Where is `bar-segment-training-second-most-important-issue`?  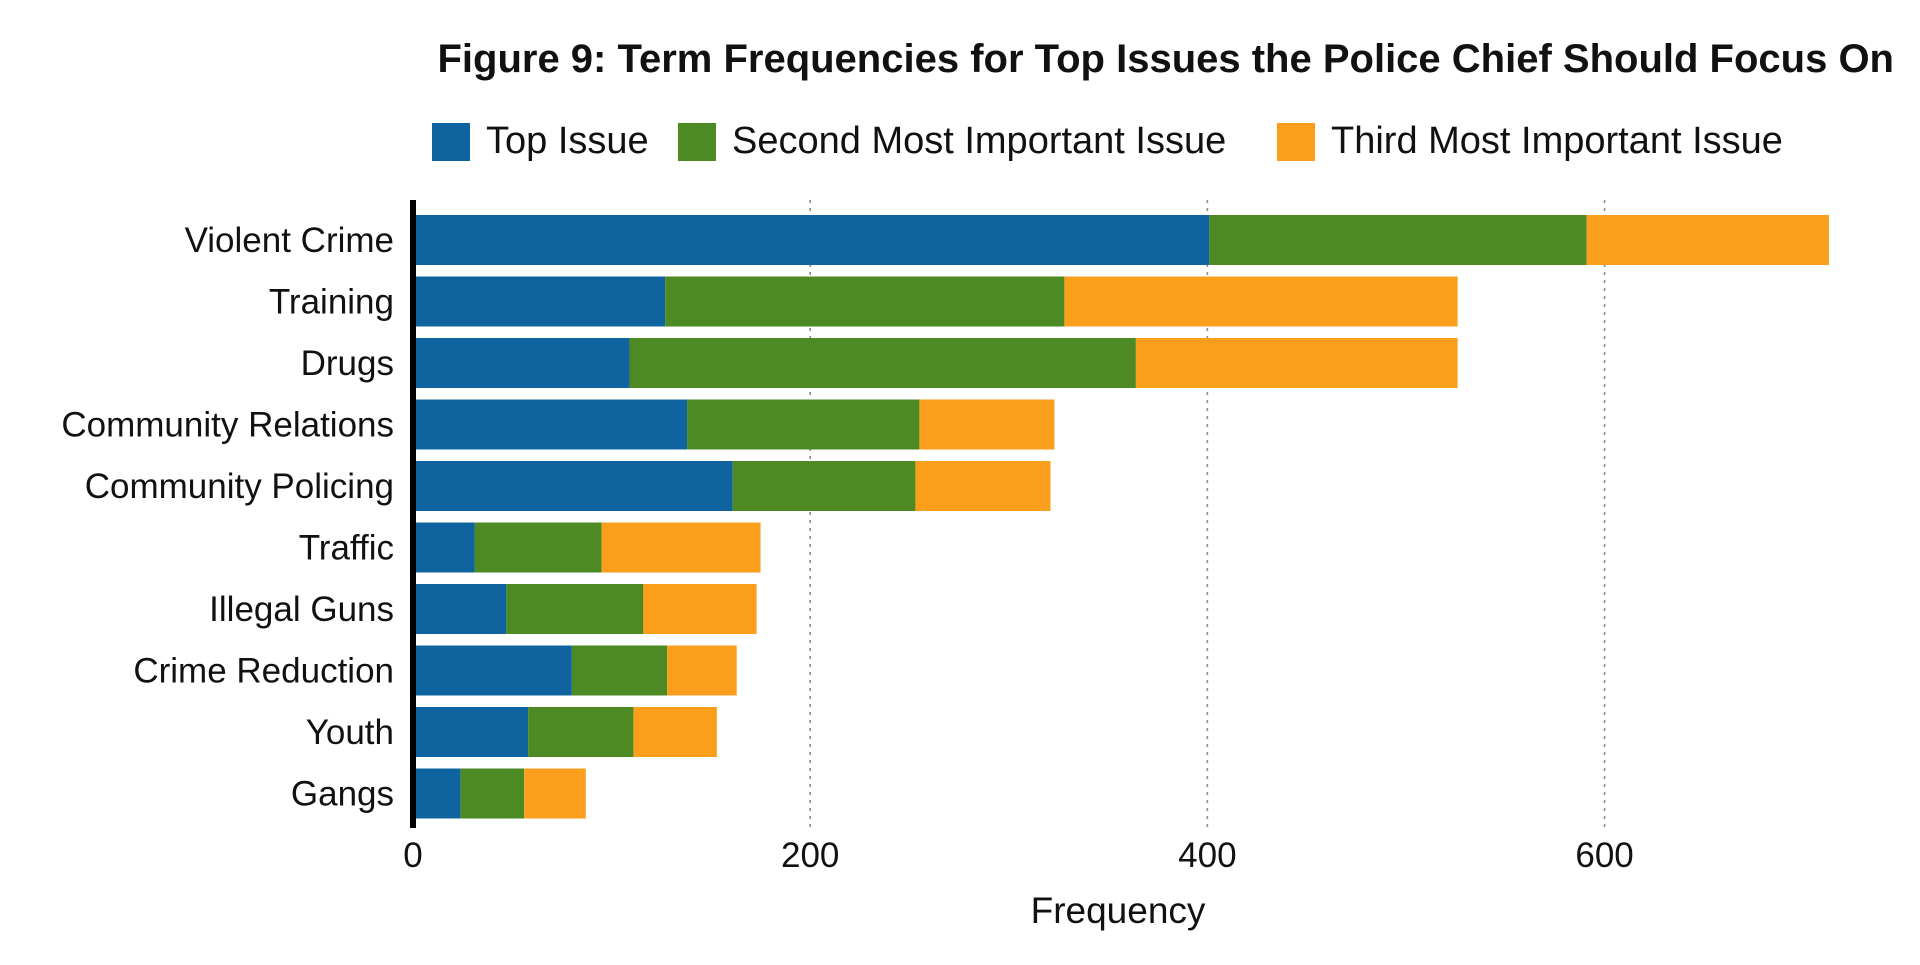
bar-segment-training-second-most-important-issue is located at coordinates (865, 301).